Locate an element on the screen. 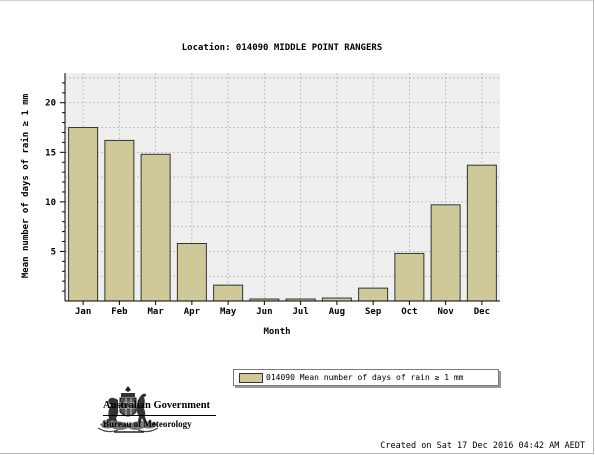 The image size is (595, 455). y-tick-label: 10 is located at coordinates (50, 203).